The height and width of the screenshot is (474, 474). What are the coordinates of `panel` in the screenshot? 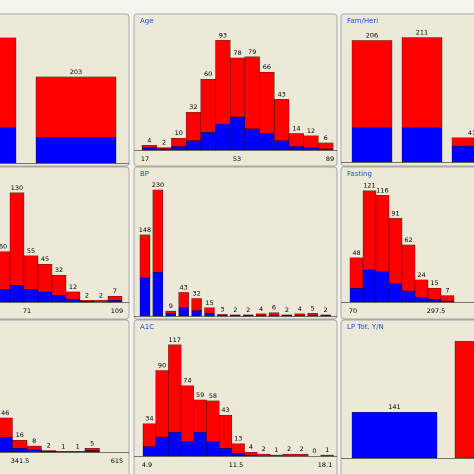 It's located at (65, 396).